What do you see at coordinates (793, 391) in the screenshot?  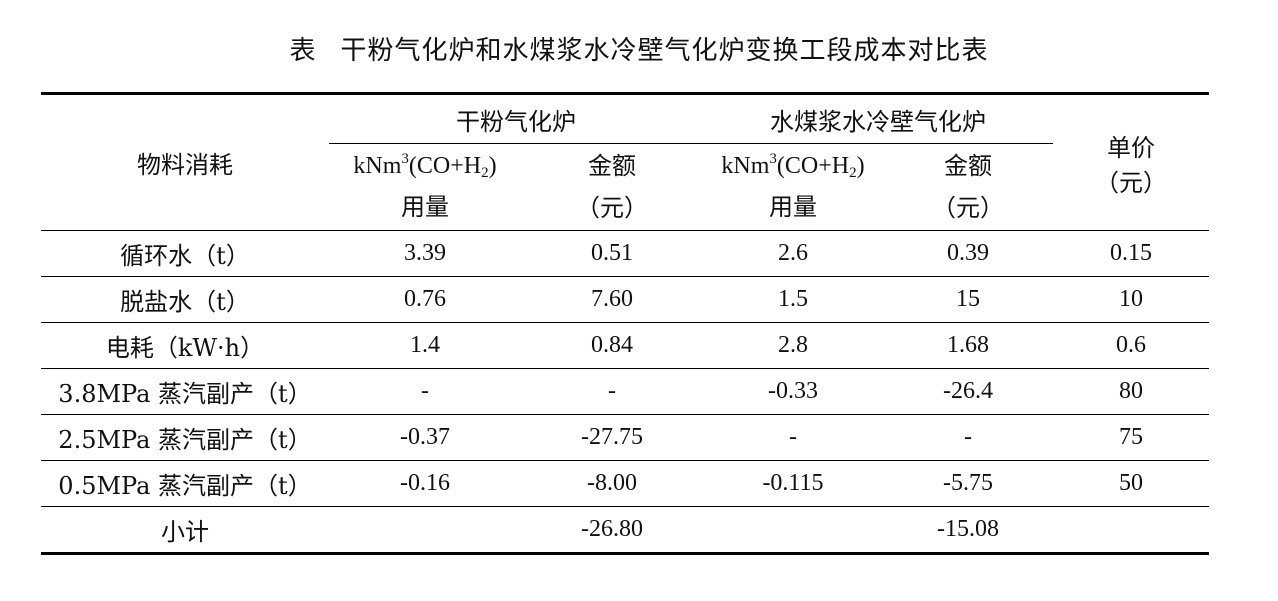 I see `cell-slurry-usage: -0.33` at bounding box center [793, 391].